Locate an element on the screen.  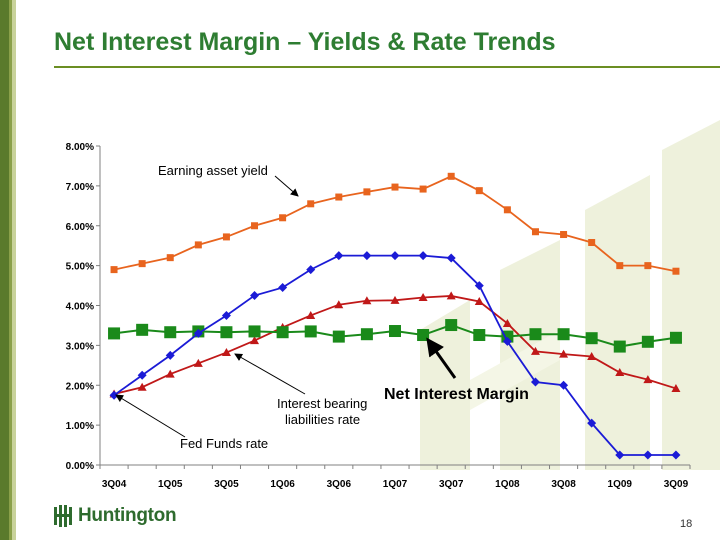
x-tick-label: 3Q07 is located at coordinates (451, 484).